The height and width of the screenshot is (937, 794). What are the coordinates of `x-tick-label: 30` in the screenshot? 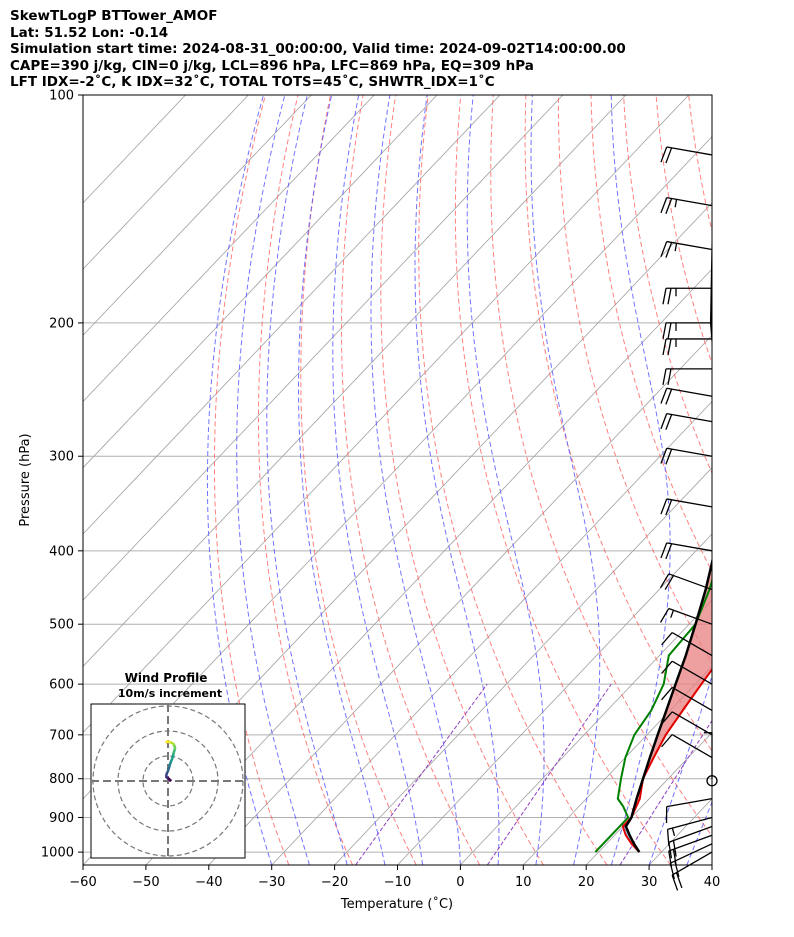 It's located at (649, 882).